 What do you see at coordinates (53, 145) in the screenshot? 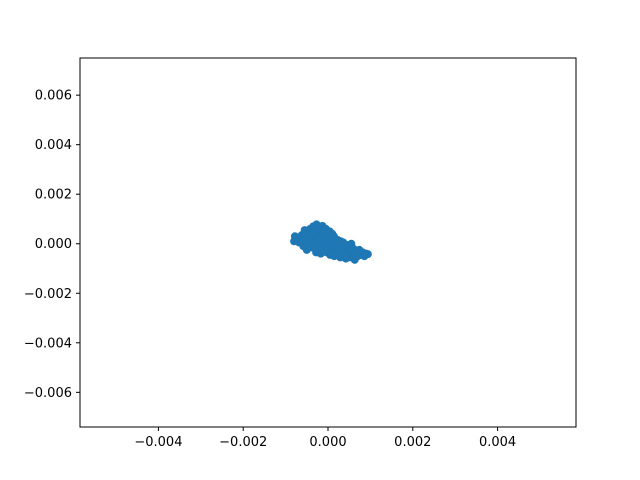
I see `y-tick-label: 0.004` at bounding box center [53, 145].